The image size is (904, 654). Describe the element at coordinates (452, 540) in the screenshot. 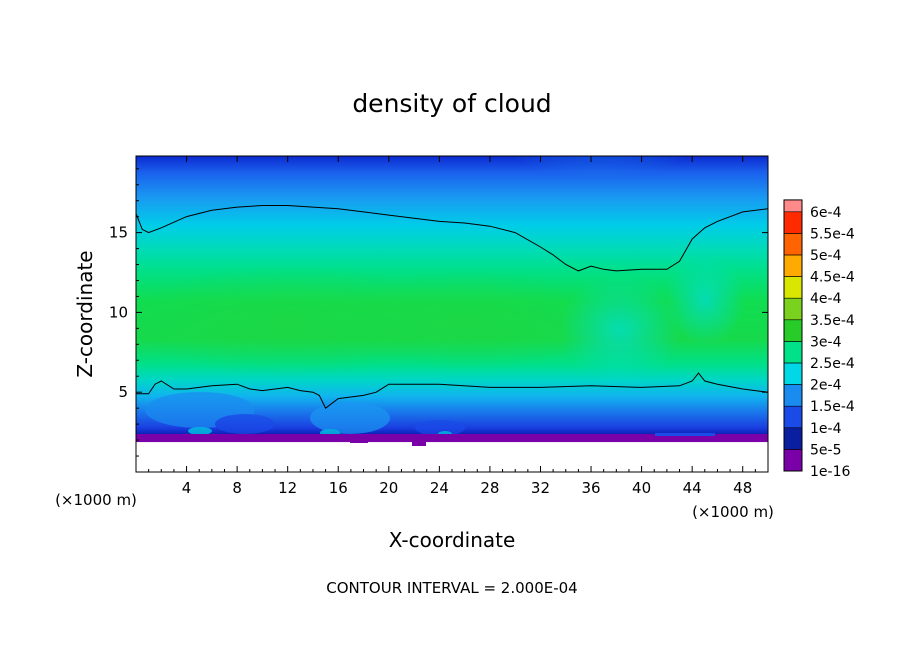

I see `x-axis-label: X-coordinate` at that location.